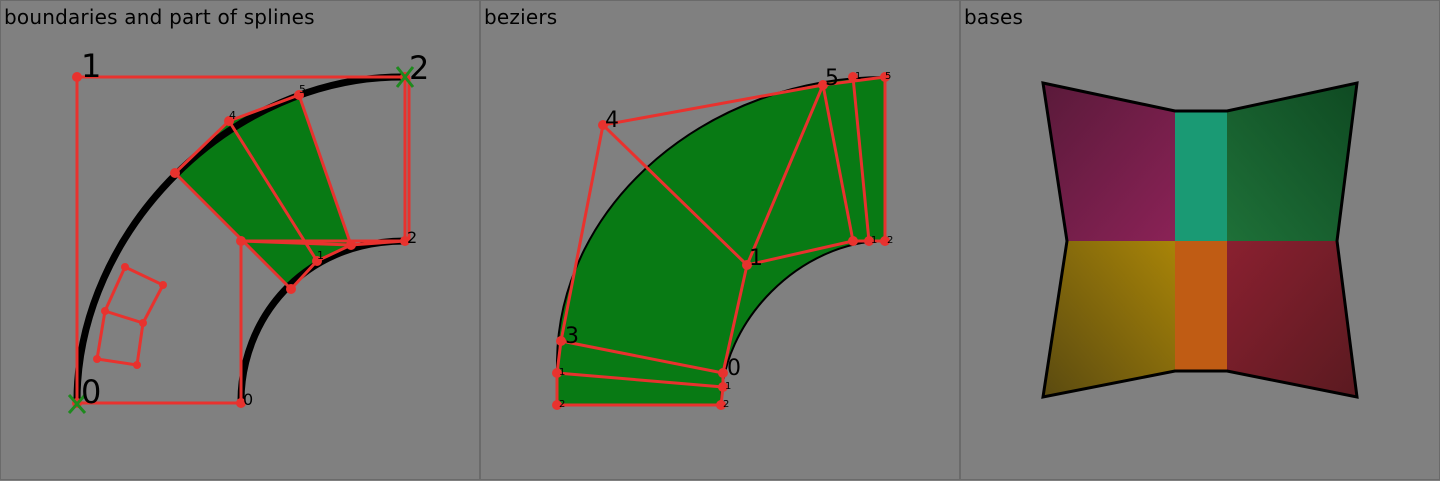 This screenshot has height=481, width=1440. I want to click on basis-quadrants, so click(1200, 240).